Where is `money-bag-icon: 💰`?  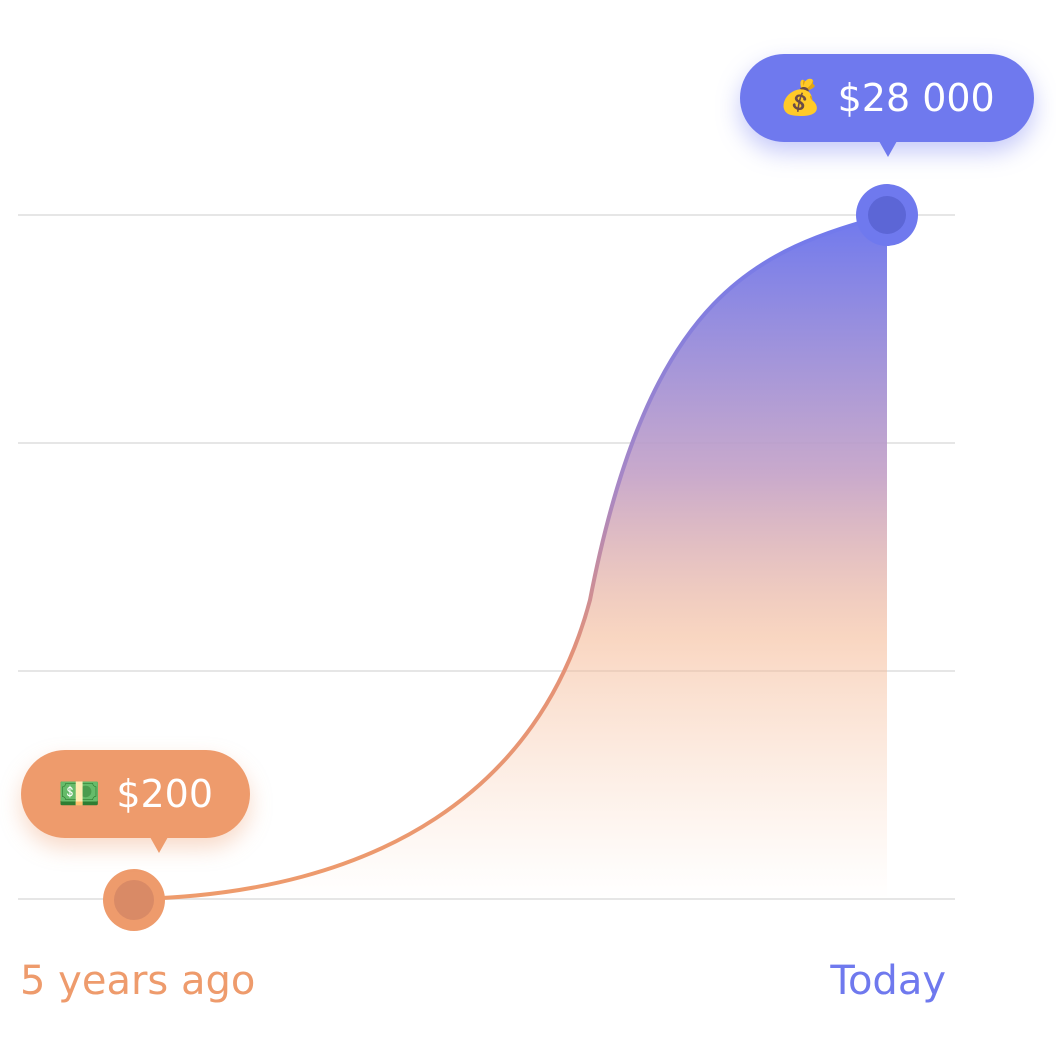
money-bag-icon: 💰 is located at coordinates (800, 98).